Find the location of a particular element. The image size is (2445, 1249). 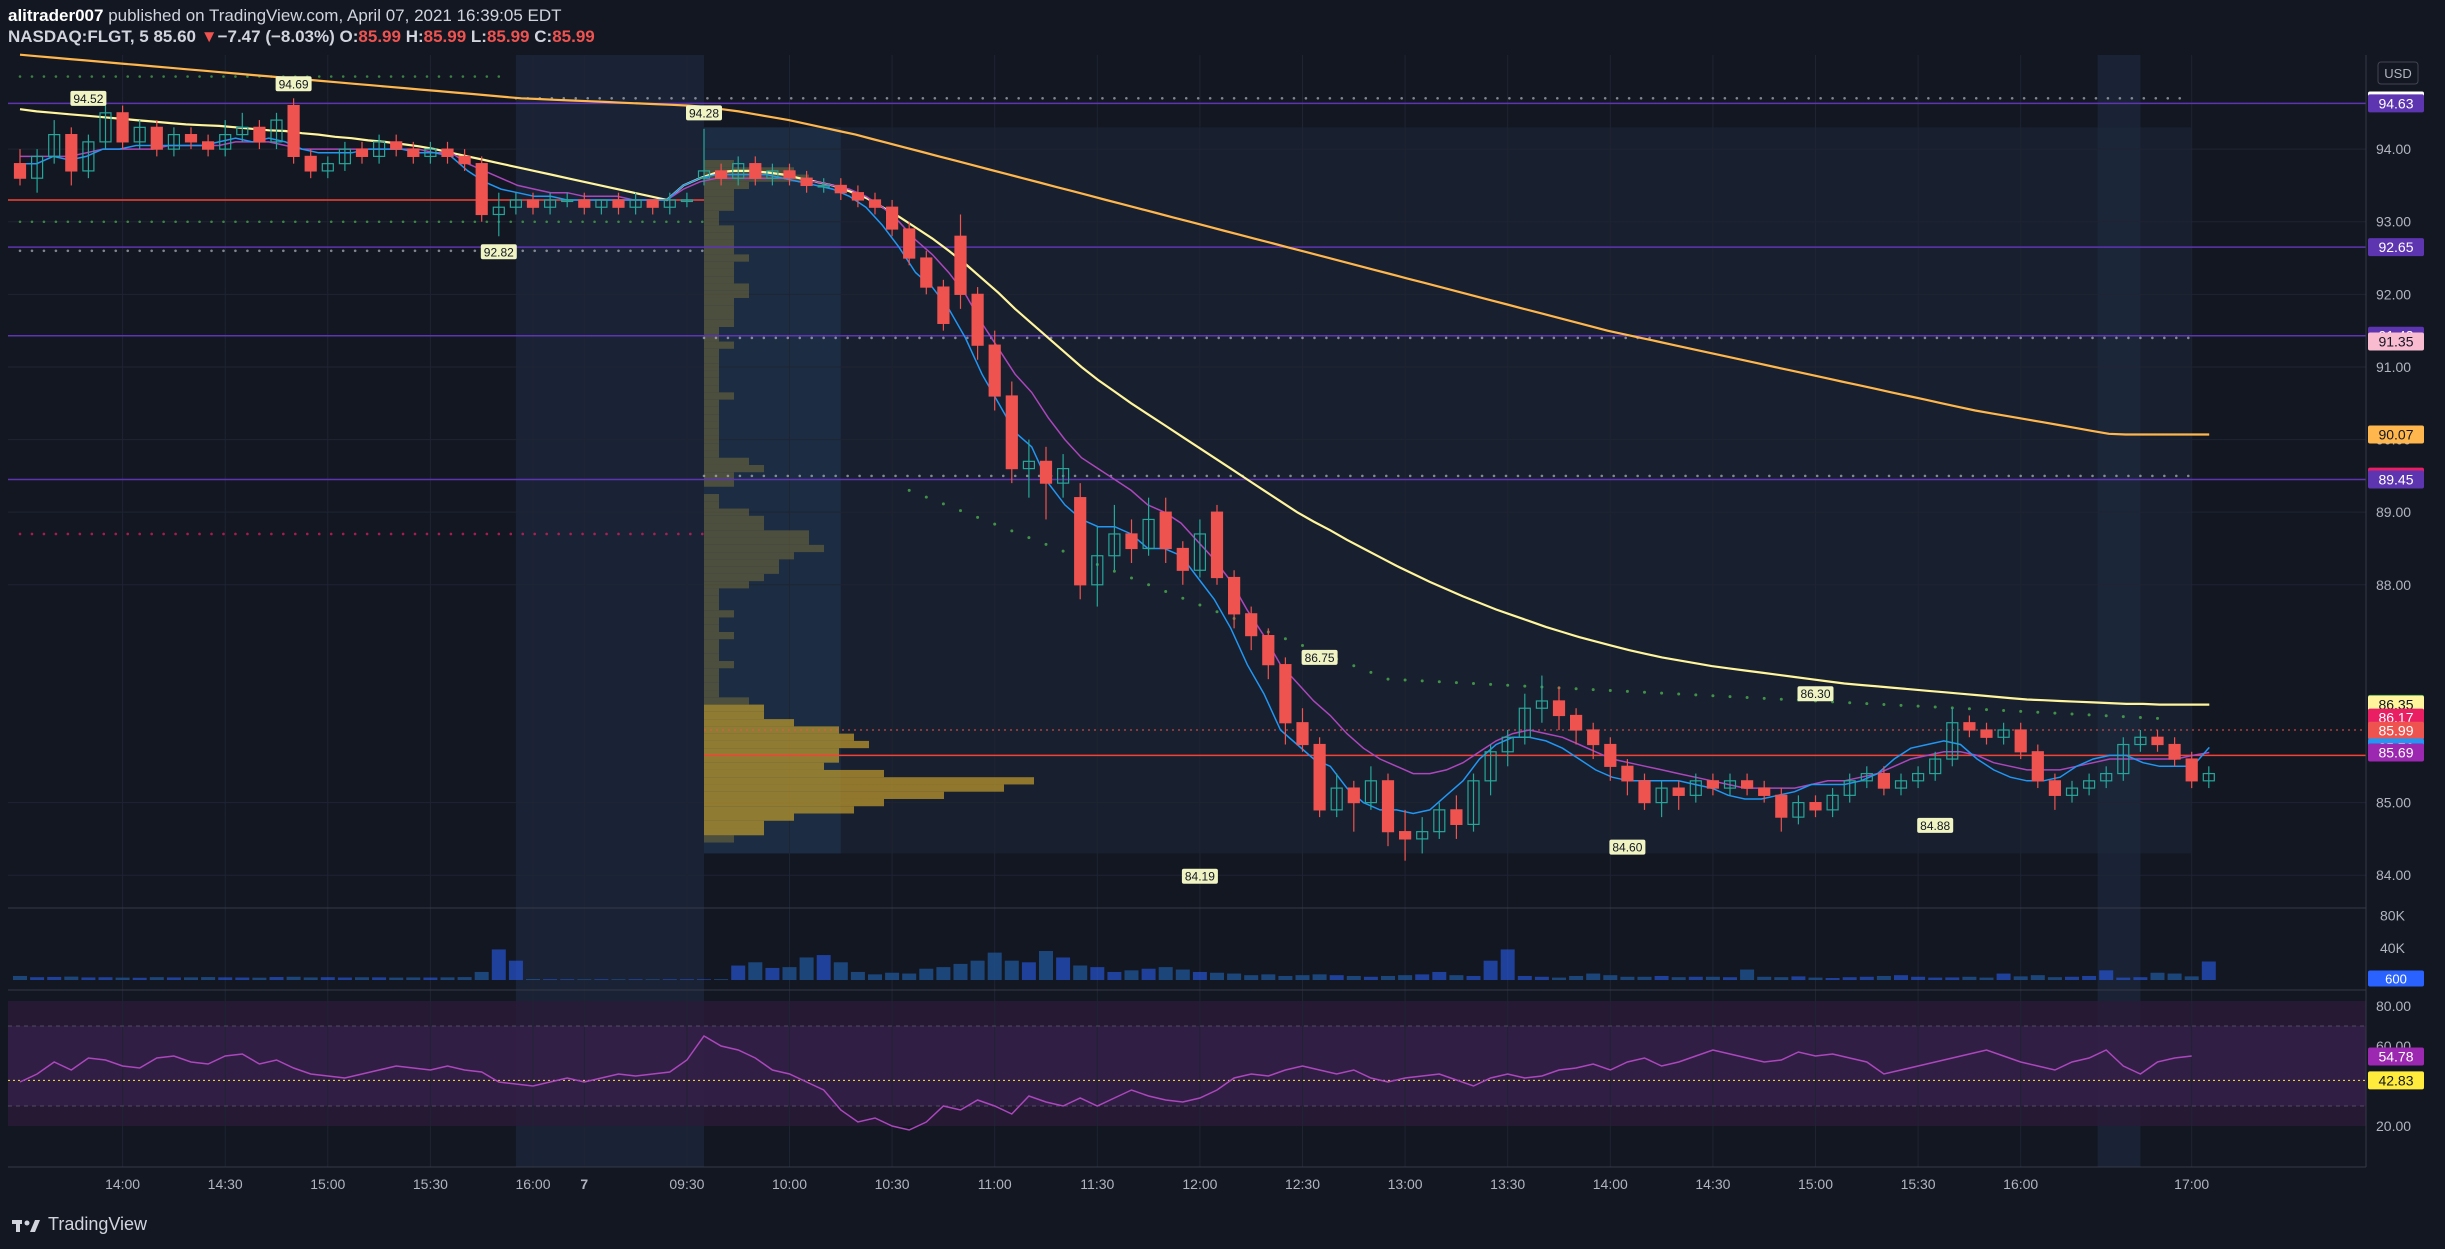

rsi-axis-value: 54.78 is located at coordinates (2395, 1056).